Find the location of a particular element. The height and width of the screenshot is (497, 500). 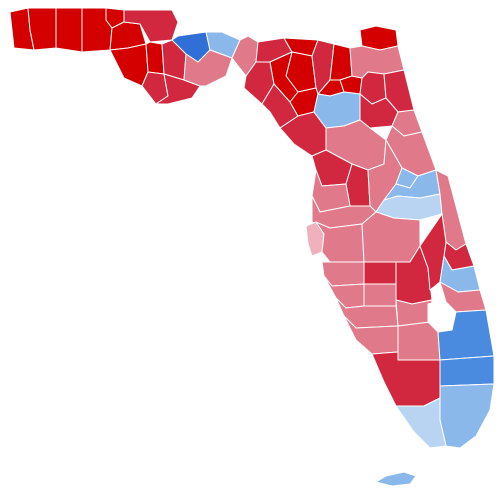

county-baker is located at coordinates (341, 62).